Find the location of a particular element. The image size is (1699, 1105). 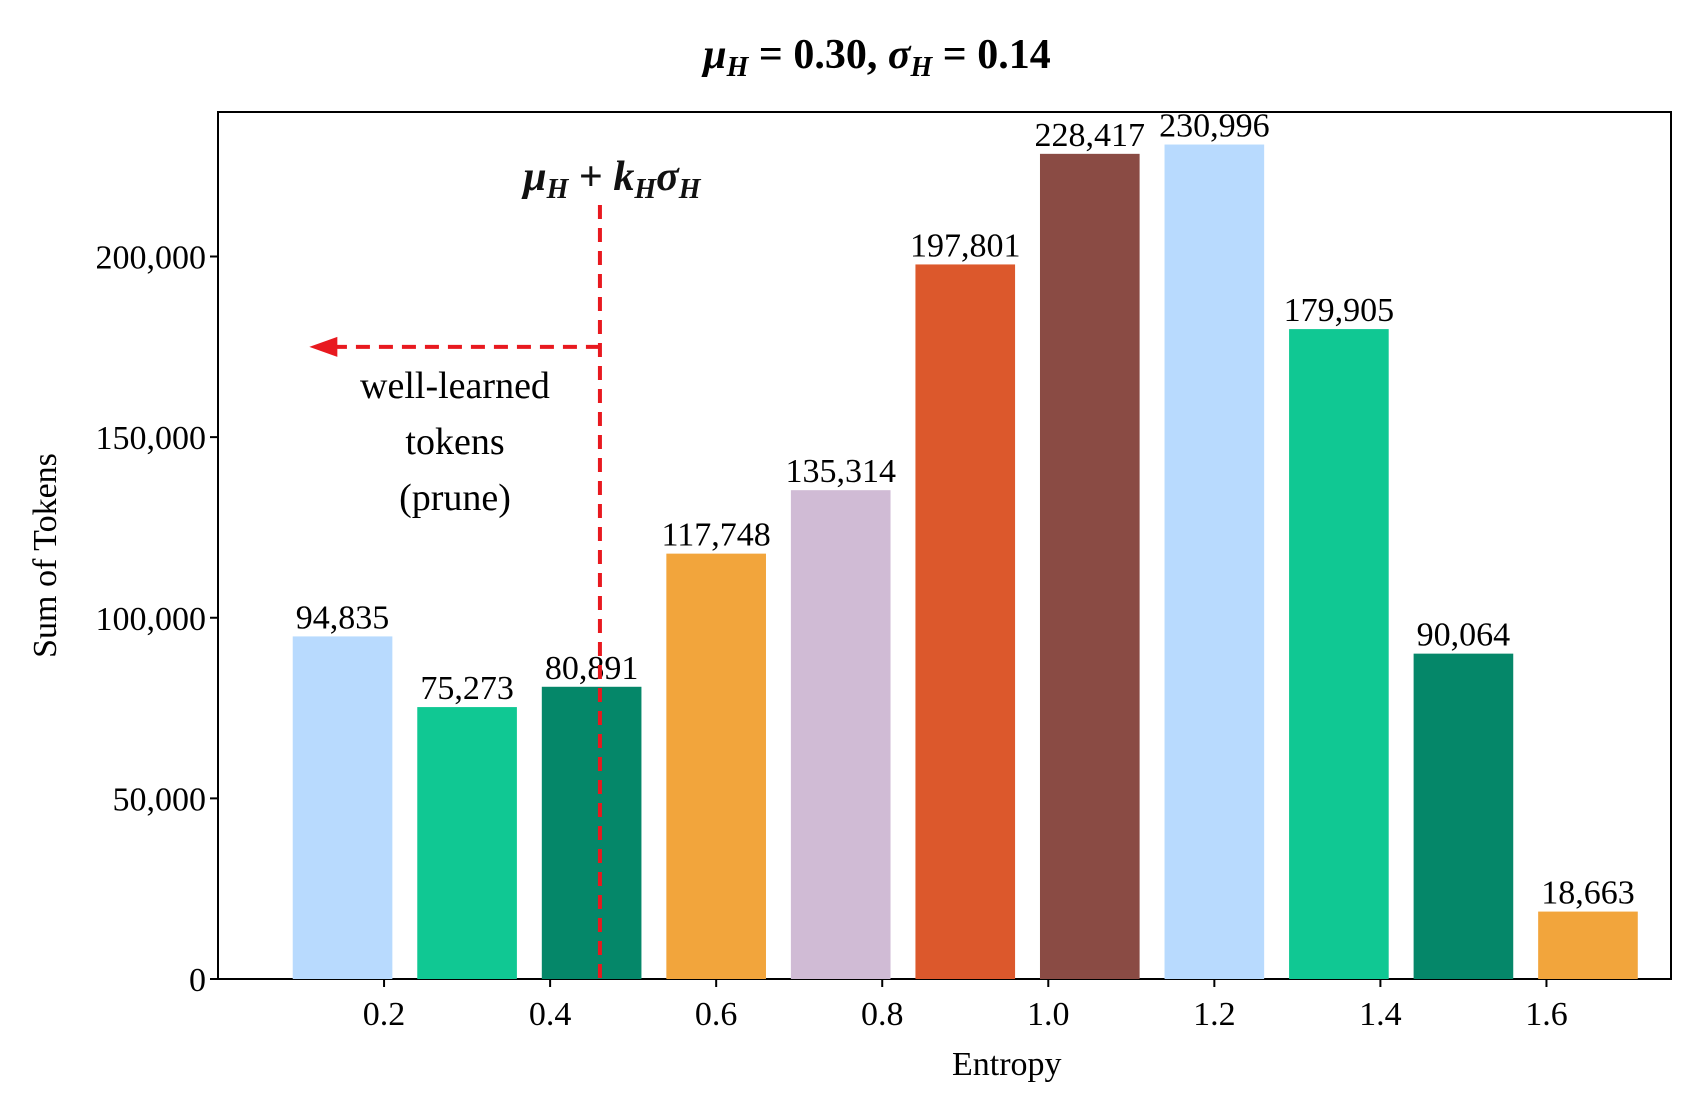

prune-annotation-line: well-learned is located at coordinates (455, 386).